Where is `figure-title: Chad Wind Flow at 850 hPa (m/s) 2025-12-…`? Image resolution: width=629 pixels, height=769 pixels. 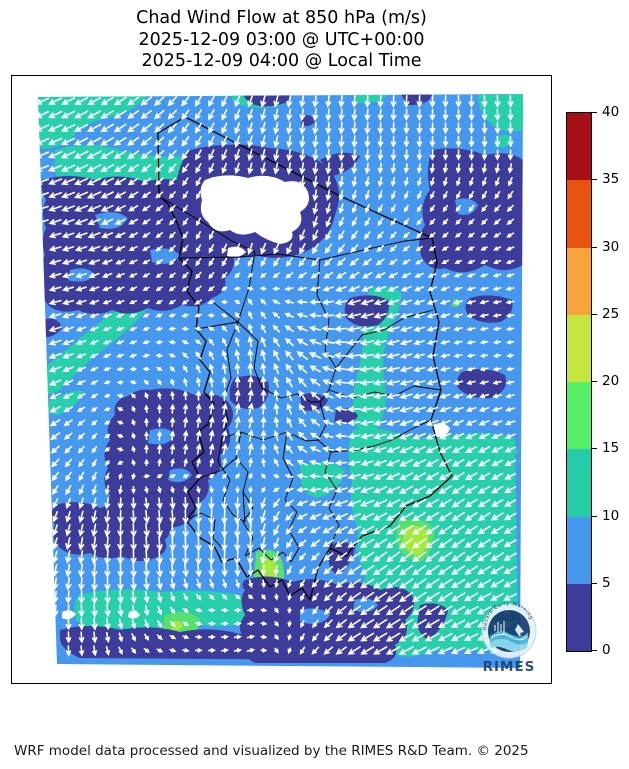 figure-title: Chad Wind Flow at 850 hPa (m/s) 2025-12-… is located at coordinates (281, 40).